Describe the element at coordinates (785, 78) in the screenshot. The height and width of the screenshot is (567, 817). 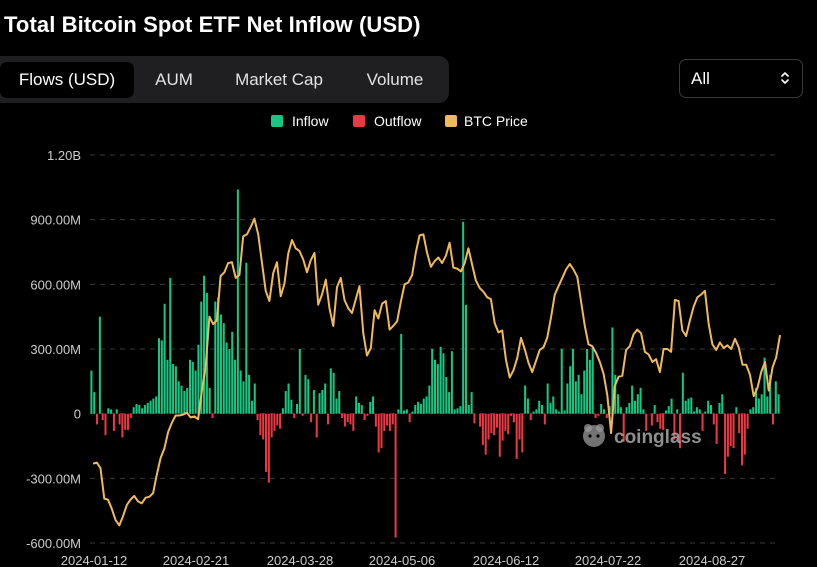
I see `chevron-up-down-icon` at that location.